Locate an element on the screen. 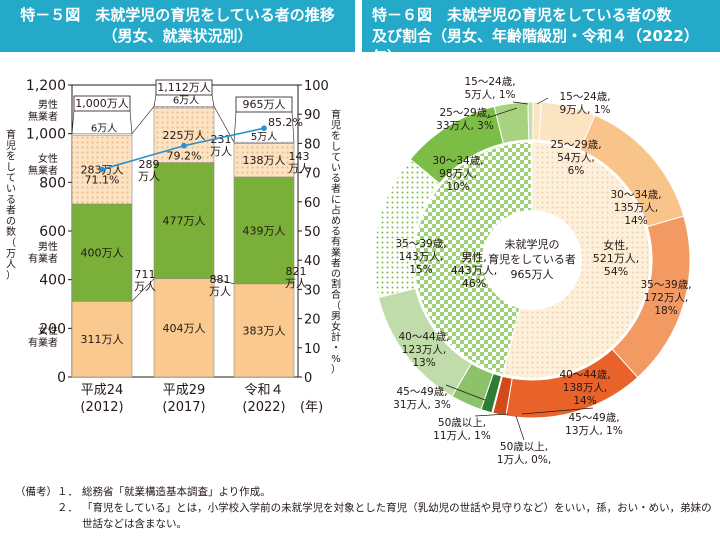 This screenshot has height=547, width=720. female-employed-total-1-line-1: 万人 is located at coordinates (220, 291).